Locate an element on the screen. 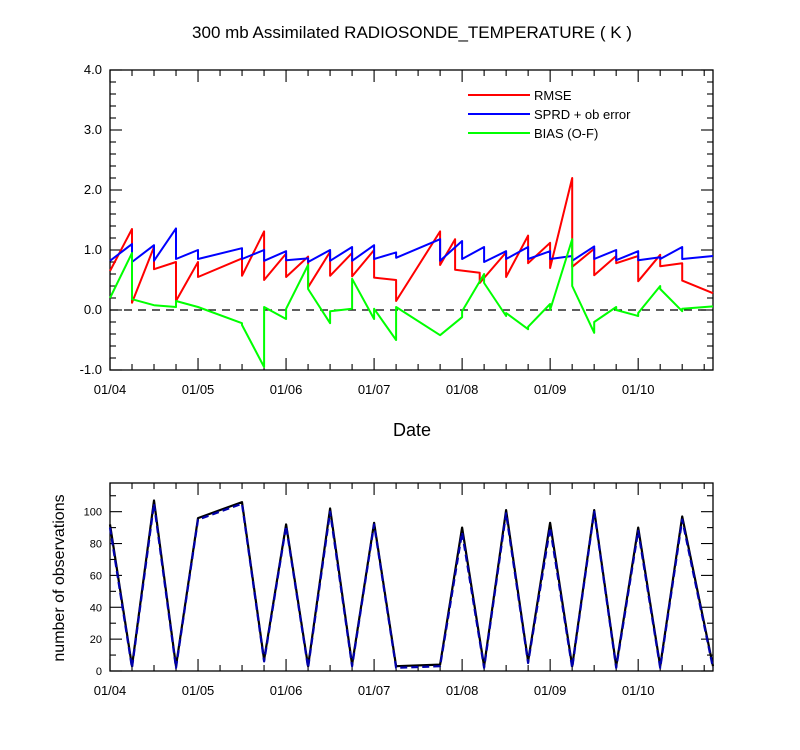 The image size is (800, 750). y-tick-label: 0 is located at coordinates (99, 672).